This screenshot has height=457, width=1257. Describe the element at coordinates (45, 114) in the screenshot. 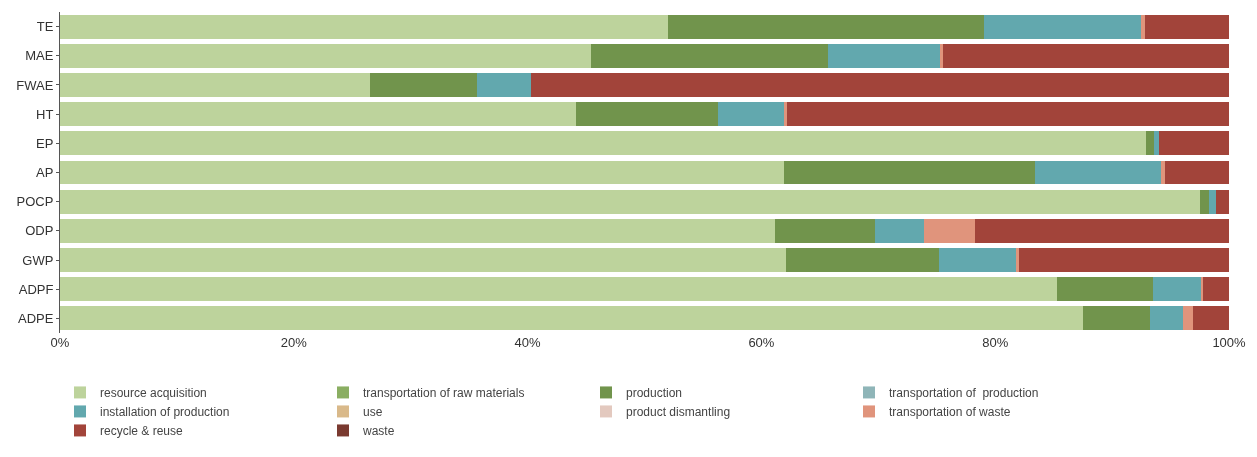

I see `y-tick-label: HT` at that location.